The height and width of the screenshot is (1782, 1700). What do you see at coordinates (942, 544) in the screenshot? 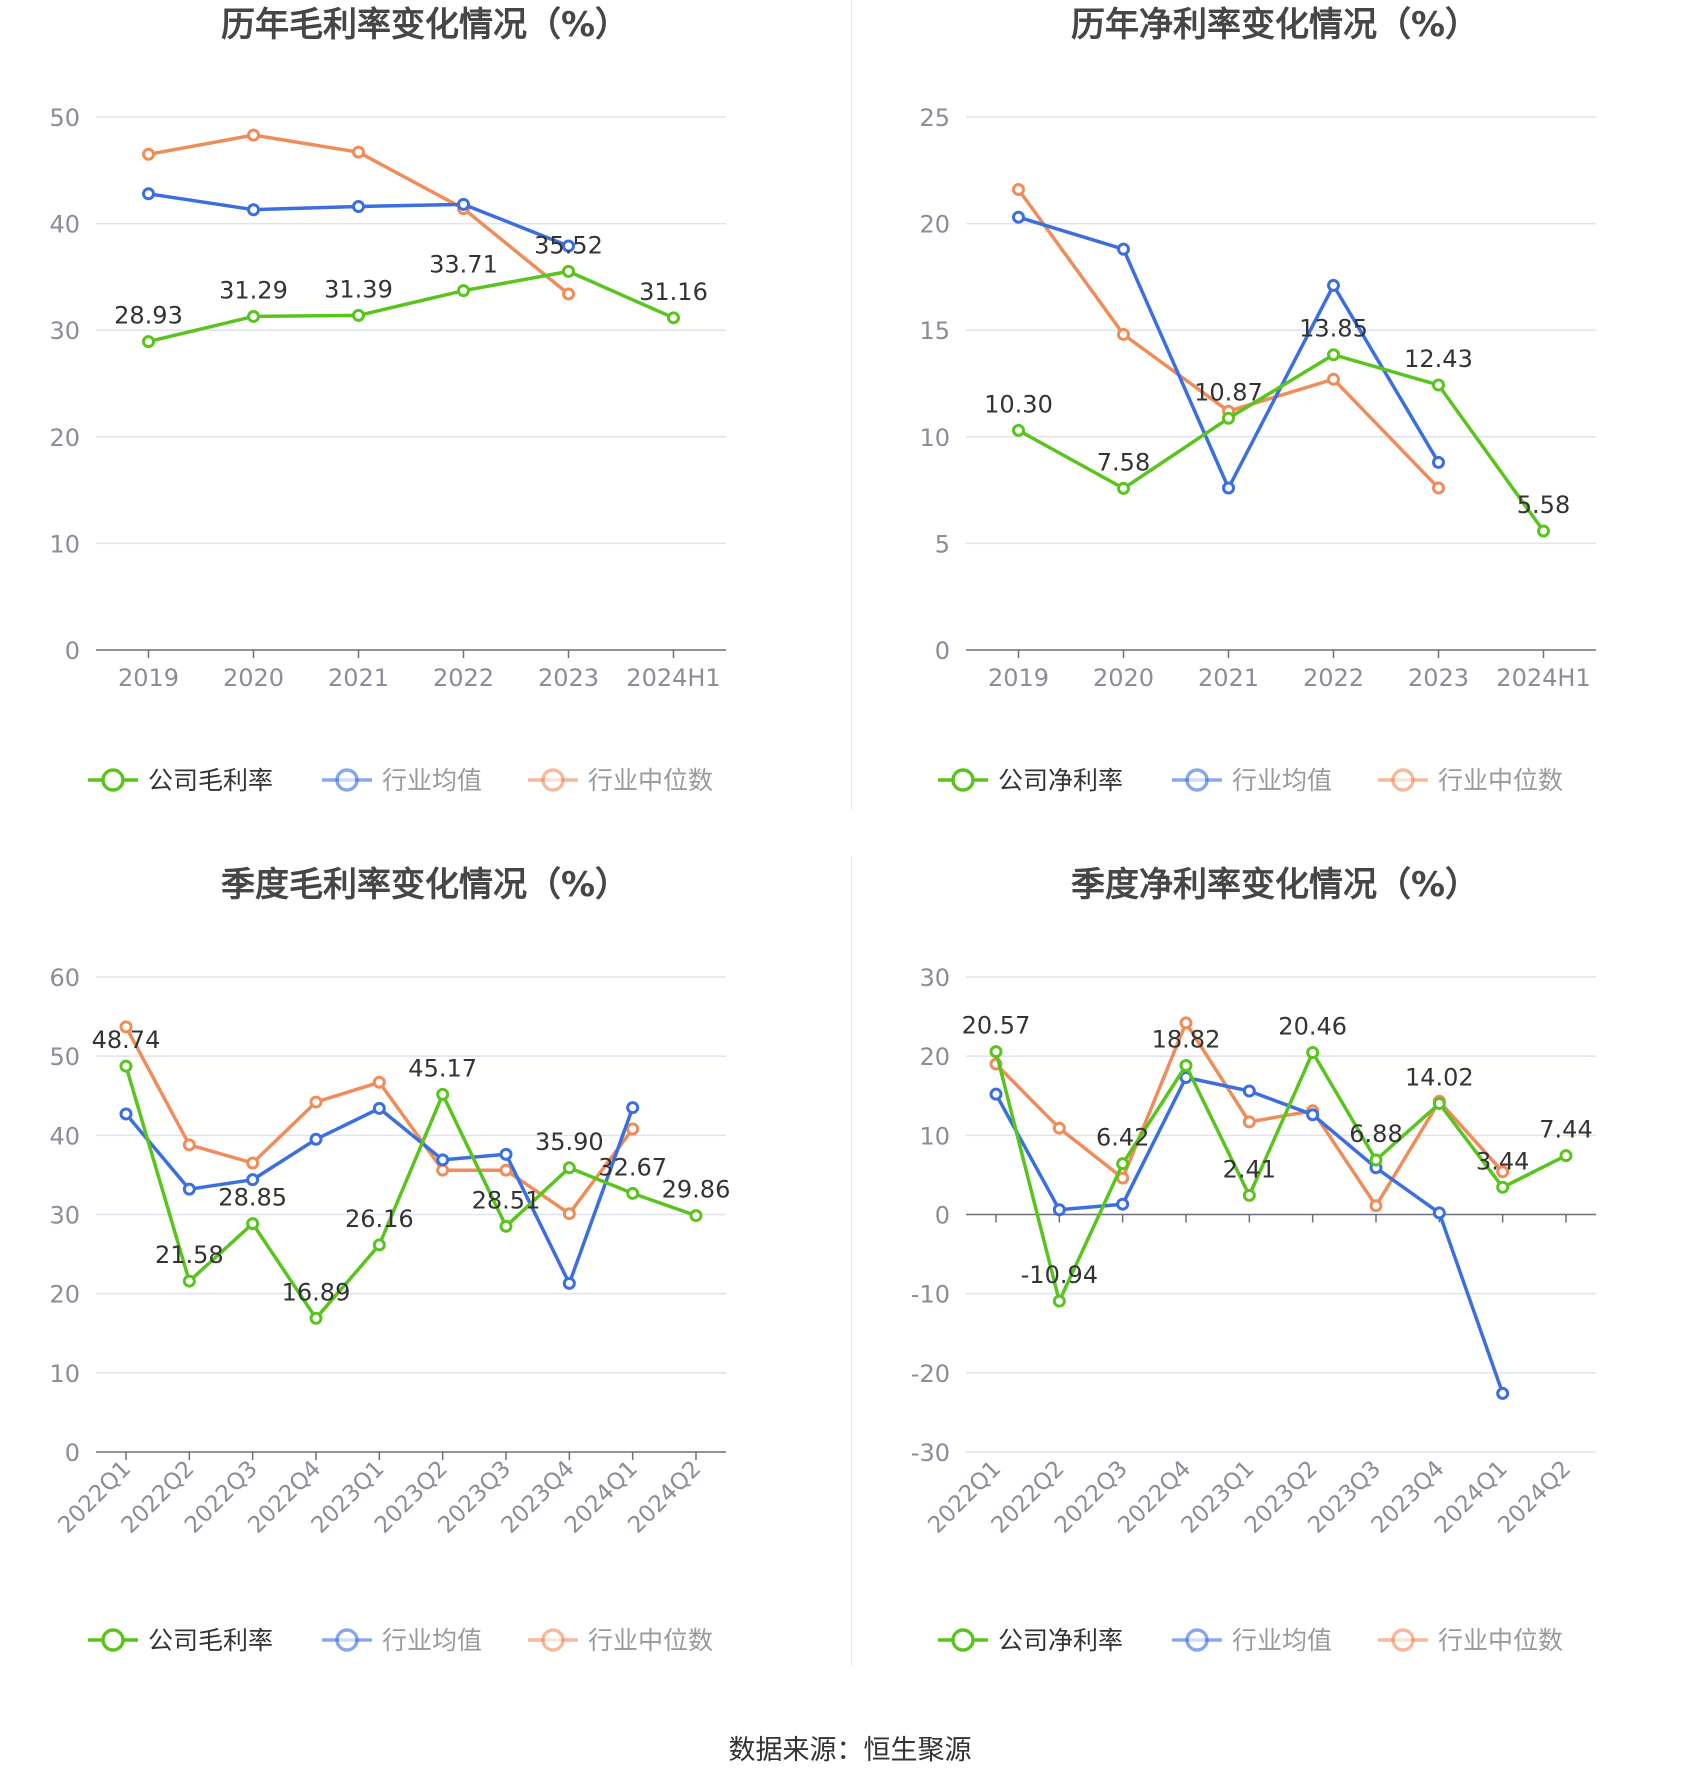
I see `y-tick-label: 5` at bounding box center [942, 544].